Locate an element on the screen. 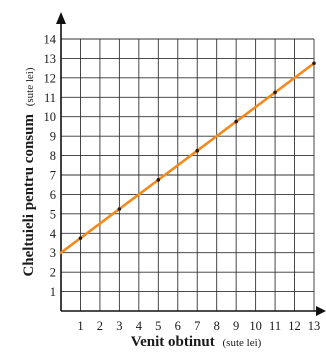 The image size is (326, 358). y-tick-label: 13 is located at coordinates (50, 59).